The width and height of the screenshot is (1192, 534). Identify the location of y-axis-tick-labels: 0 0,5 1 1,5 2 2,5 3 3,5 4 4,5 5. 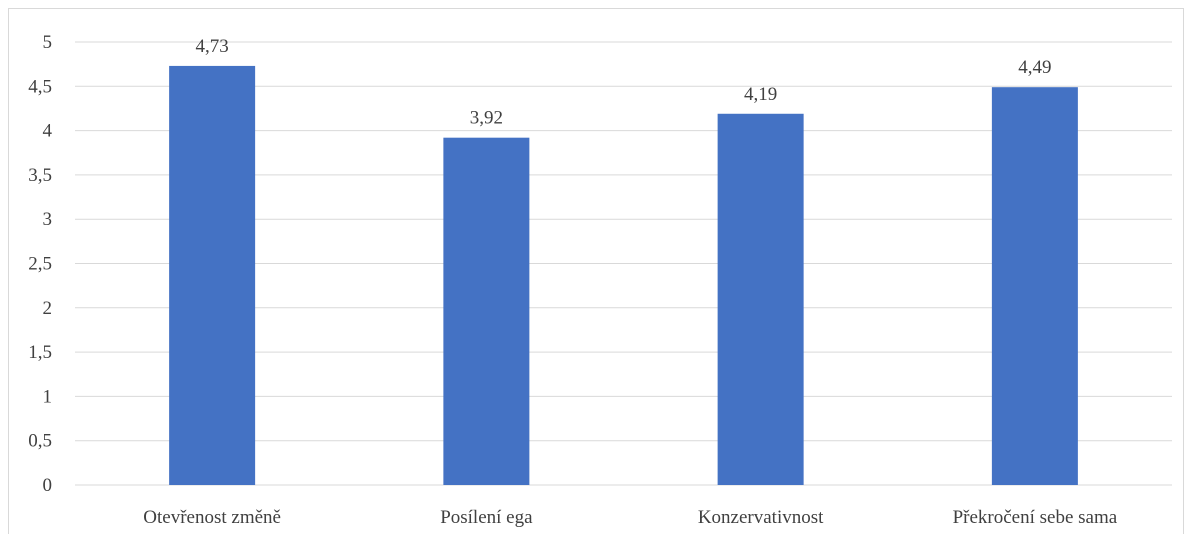
(40, 264).